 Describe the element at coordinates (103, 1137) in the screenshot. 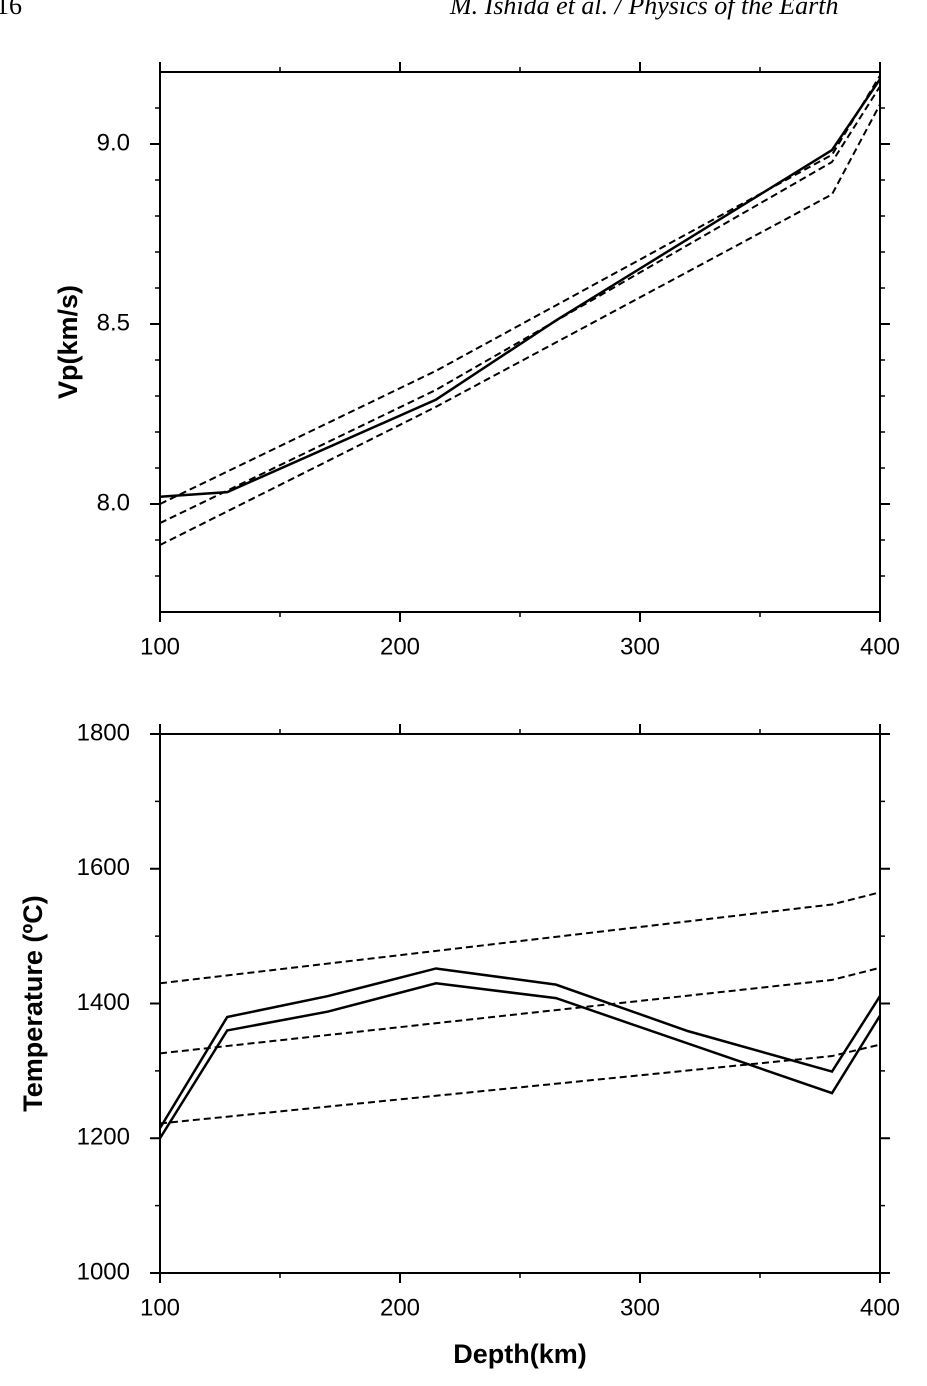

I see `y-tick-label: 1200` at that location.